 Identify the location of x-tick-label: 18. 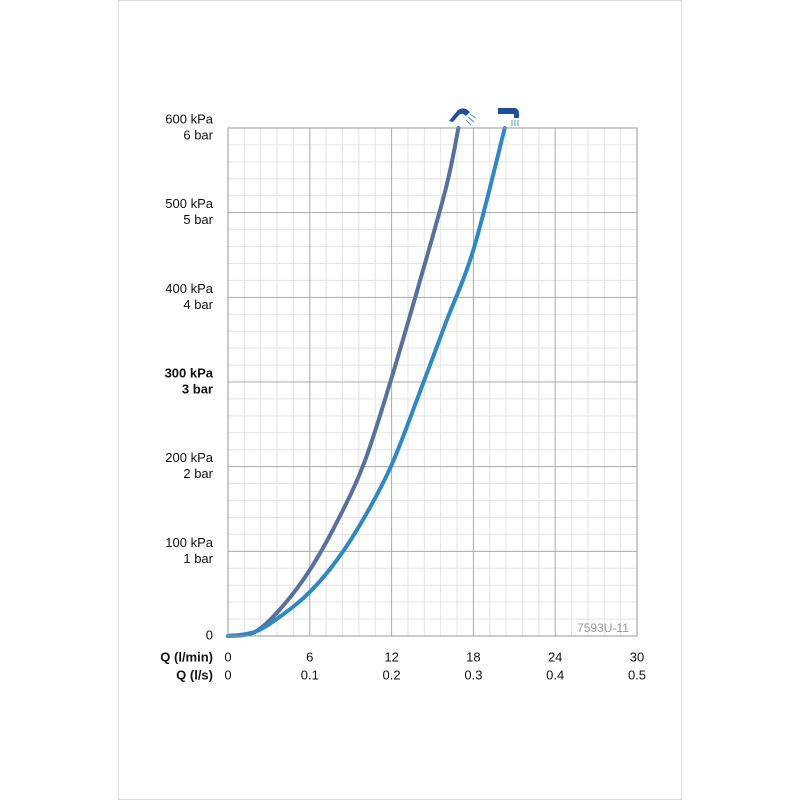
(473, 656).